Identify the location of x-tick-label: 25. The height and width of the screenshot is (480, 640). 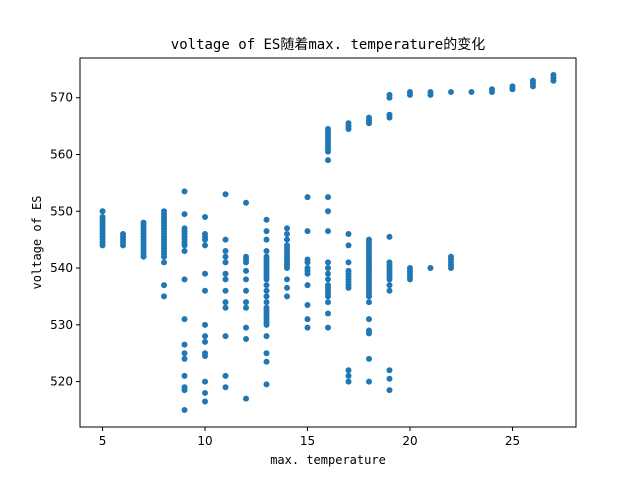
(512, 441).